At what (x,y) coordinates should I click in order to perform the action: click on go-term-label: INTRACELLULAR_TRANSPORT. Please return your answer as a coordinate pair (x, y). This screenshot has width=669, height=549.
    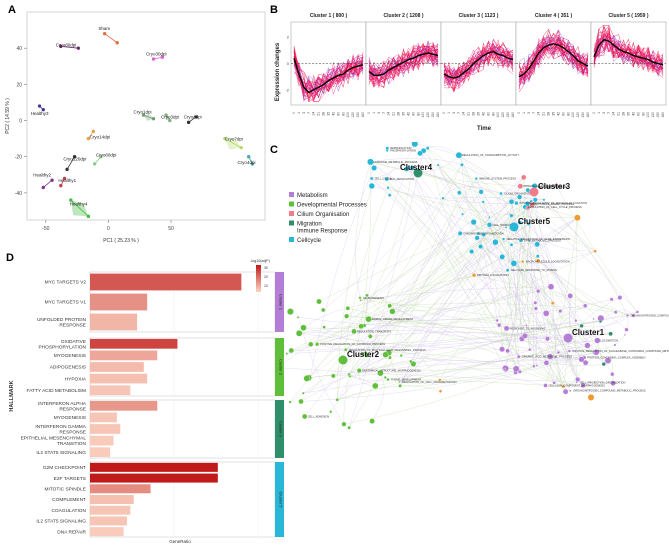
    Looking at the image, I should click on (542, 186).